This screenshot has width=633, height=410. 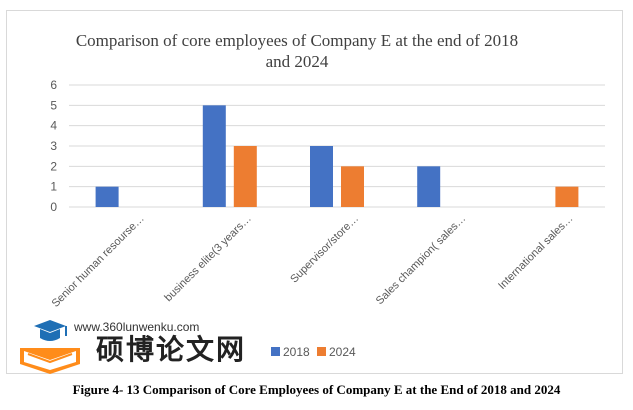 What do you see at coordinates (275, 351) in the screenshot?
I see `legend-swatch-2018` at bounding box center [275, 351].